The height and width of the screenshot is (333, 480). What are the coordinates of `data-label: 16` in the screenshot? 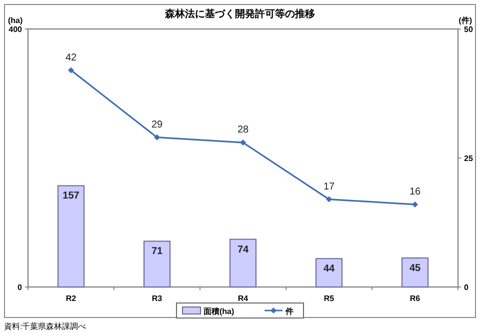 It's located at (415, 192).